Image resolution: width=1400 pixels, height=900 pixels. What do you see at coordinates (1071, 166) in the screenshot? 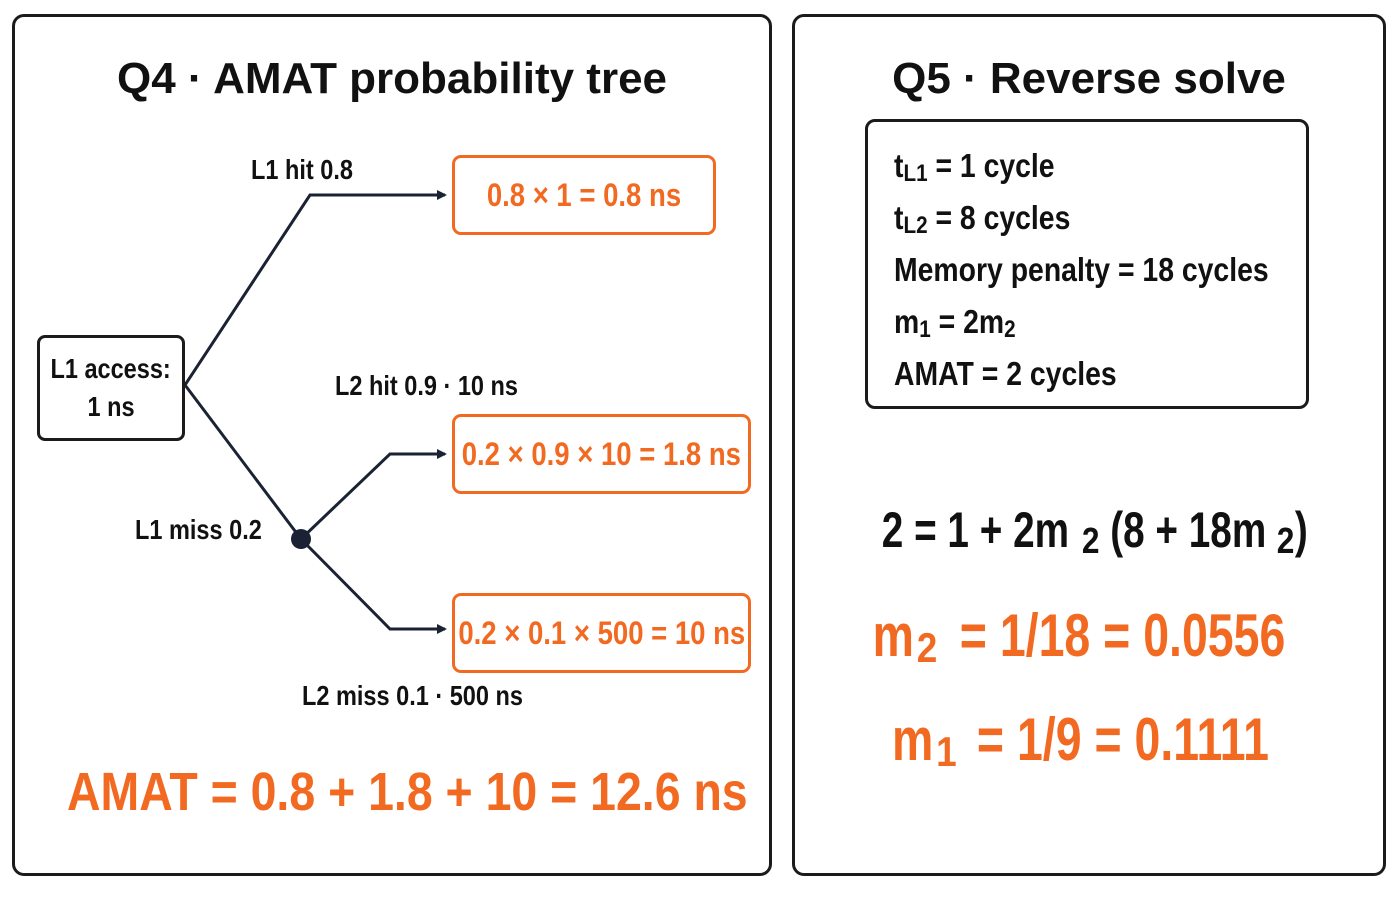
I see `given-tl1: tL1 = 1 cycle` at bounding box center [1071, 166].